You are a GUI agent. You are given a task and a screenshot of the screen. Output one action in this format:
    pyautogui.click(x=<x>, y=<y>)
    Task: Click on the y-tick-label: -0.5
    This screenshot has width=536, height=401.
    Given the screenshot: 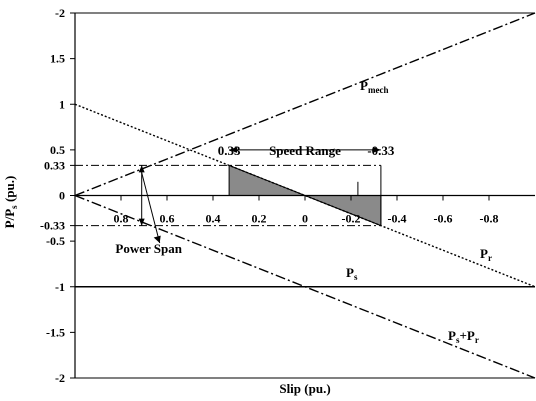 What is the action you would take?
    pyautogui.click(x=55, y=241)
    